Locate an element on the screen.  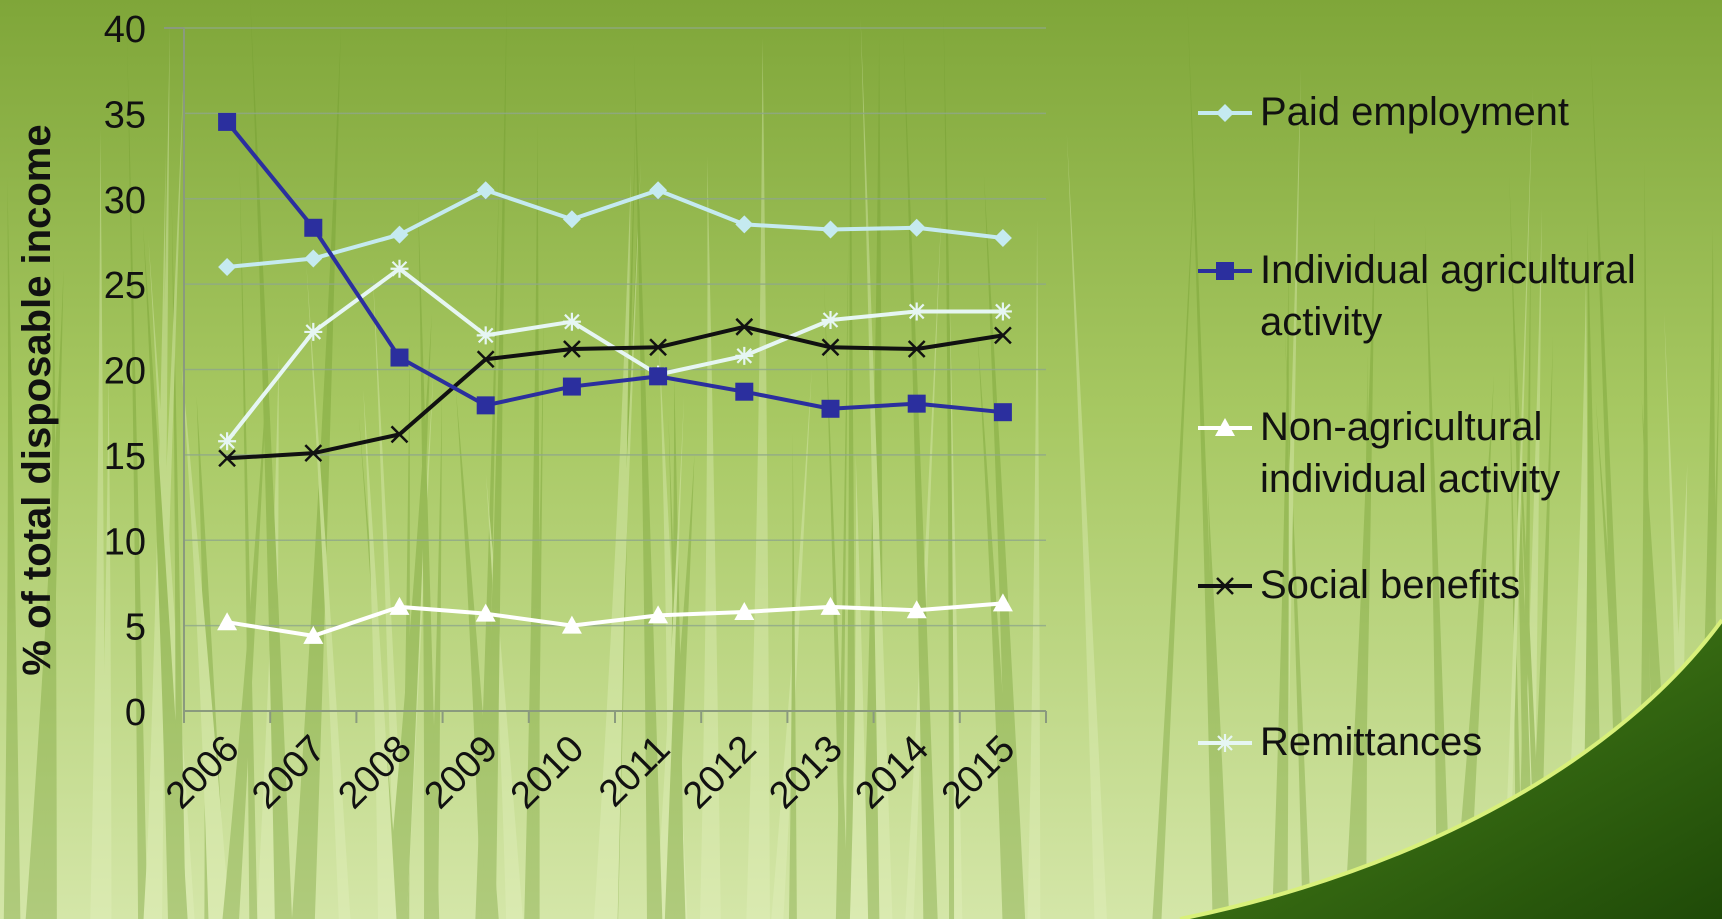
legend-label: Social benefits is located at coordinates (1390, 585).